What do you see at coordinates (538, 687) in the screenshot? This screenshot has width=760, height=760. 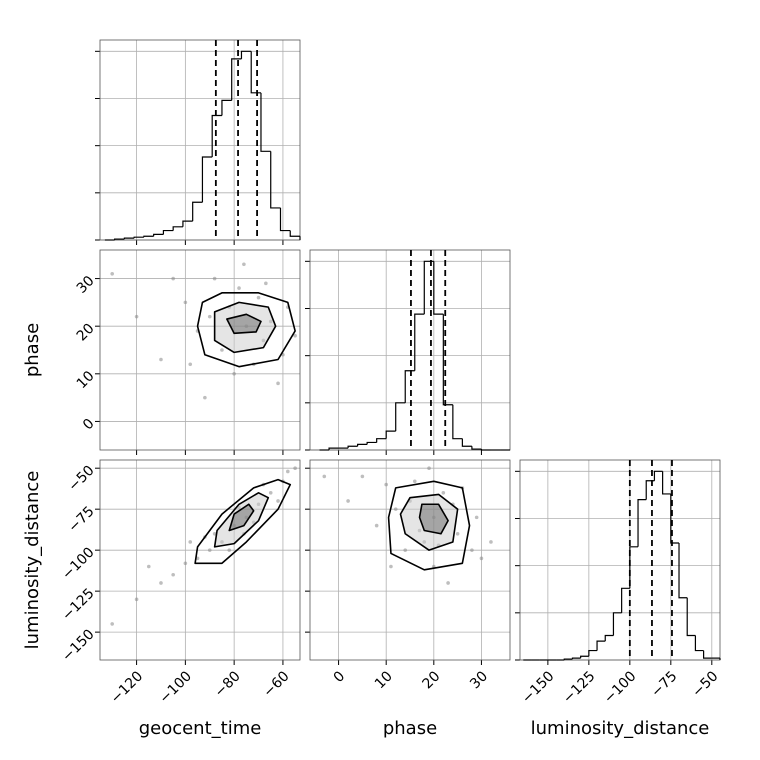 I see `x-tick-label: −150` at bounding box center [538, 687].